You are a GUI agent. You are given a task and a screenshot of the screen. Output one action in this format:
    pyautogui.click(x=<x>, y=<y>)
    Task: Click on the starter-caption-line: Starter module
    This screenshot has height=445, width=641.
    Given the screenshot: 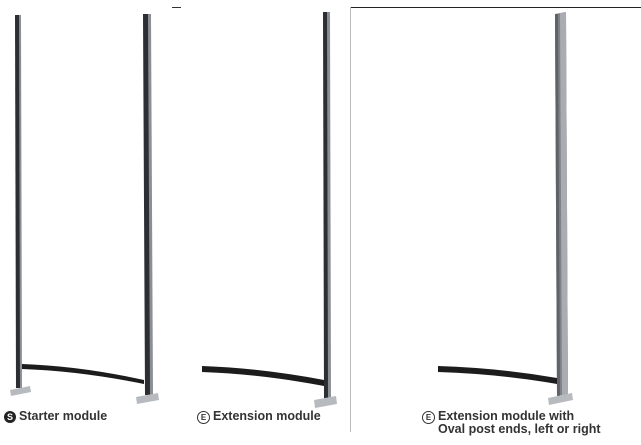 What is the action you would take?
    pyautogui.click(x=63, y=416)
    